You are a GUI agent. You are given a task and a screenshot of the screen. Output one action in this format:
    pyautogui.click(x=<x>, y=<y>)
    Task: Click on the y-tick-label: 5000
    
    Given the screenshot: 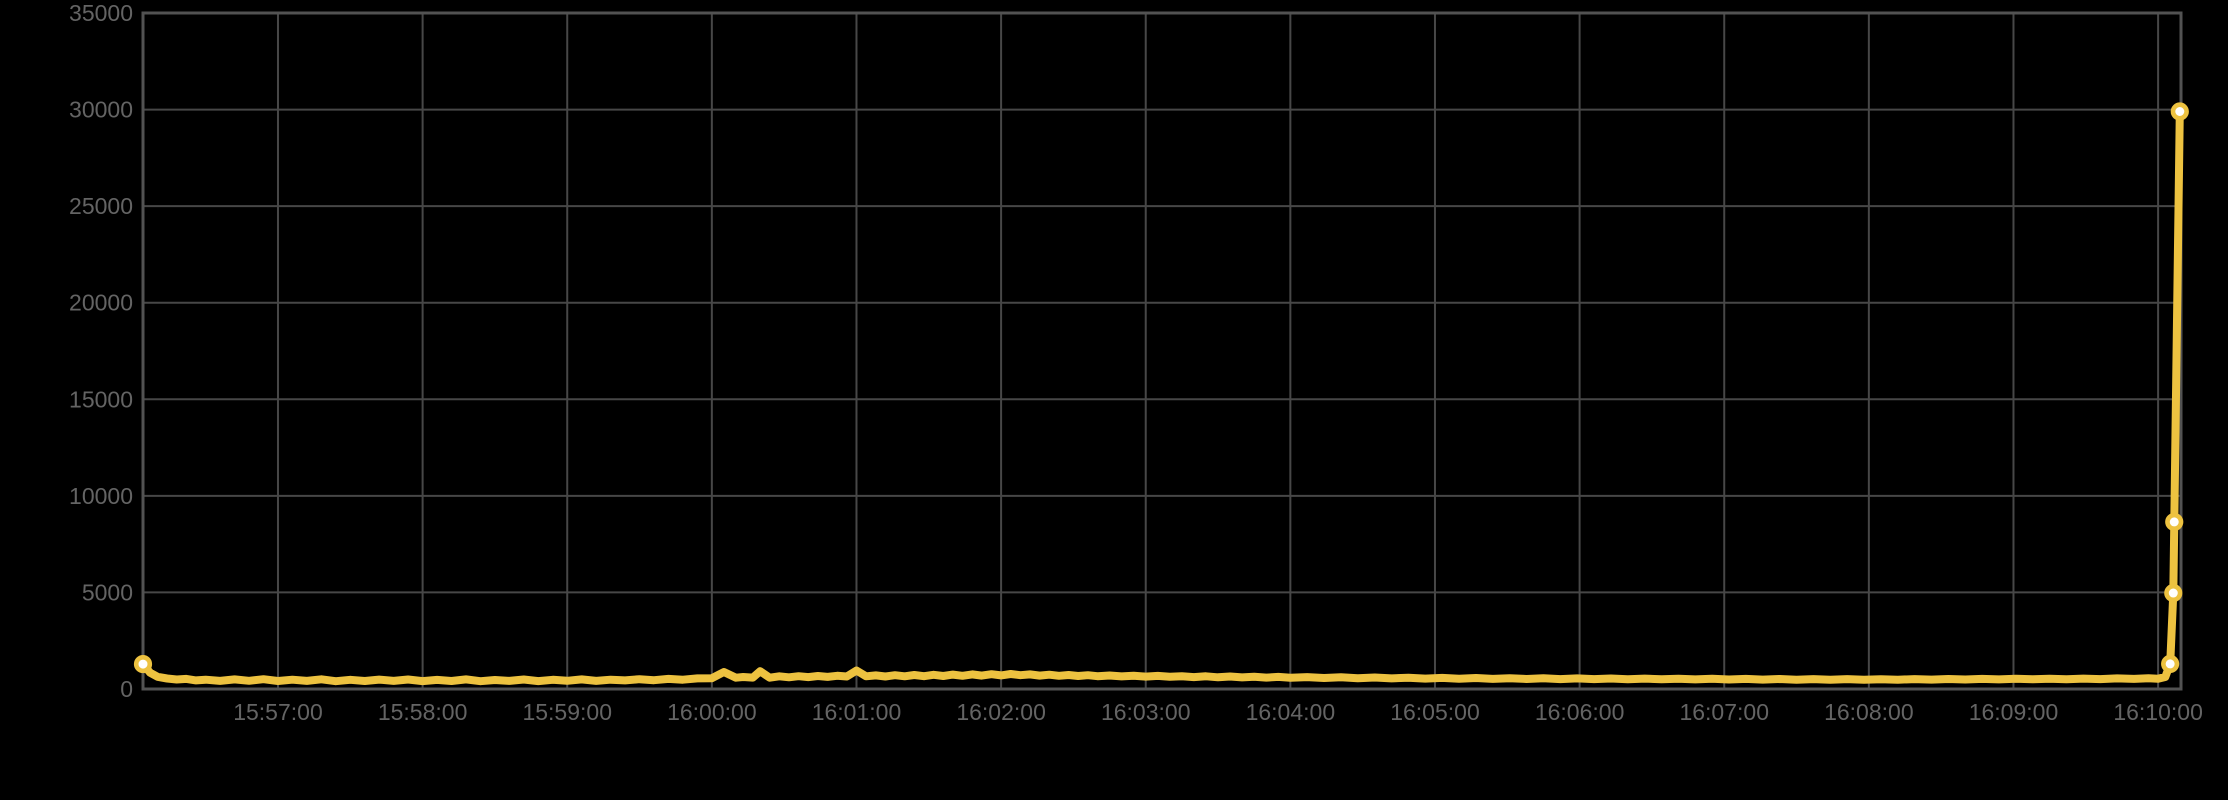 What is the action you would take?
    pyautogui.click(x=107, y=592)
    